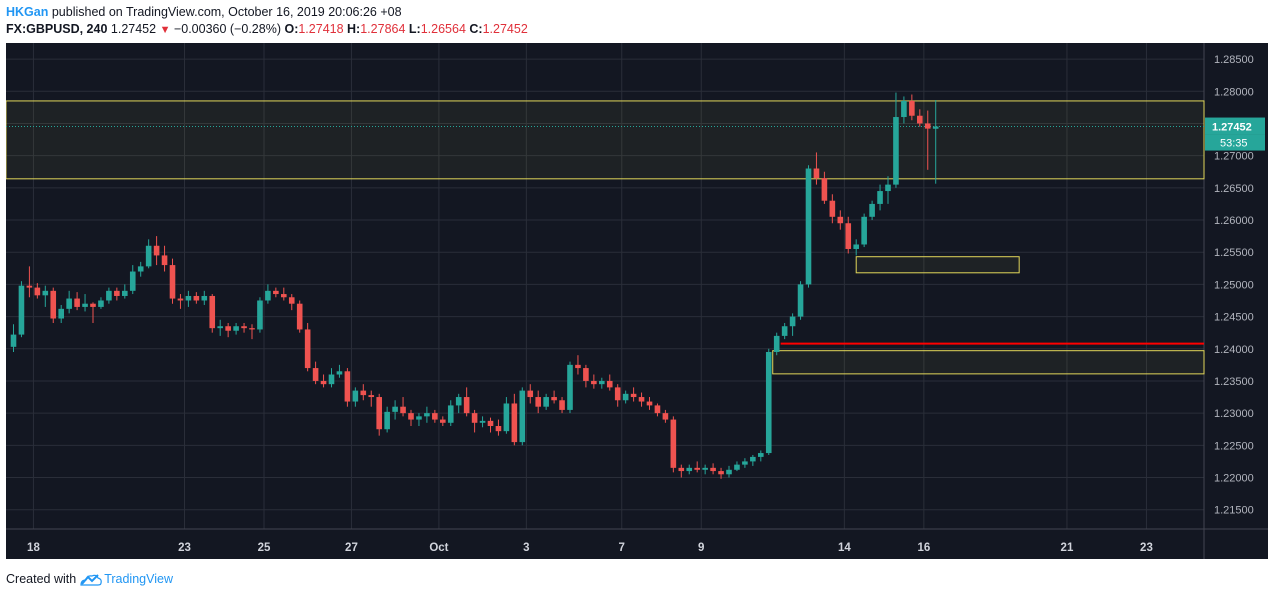 The image size is (1274, 596). What do you see at coordinates (438, 548) in the screenshot?
I see `x-tick-label: Oct` at bounding box center [438, 548].